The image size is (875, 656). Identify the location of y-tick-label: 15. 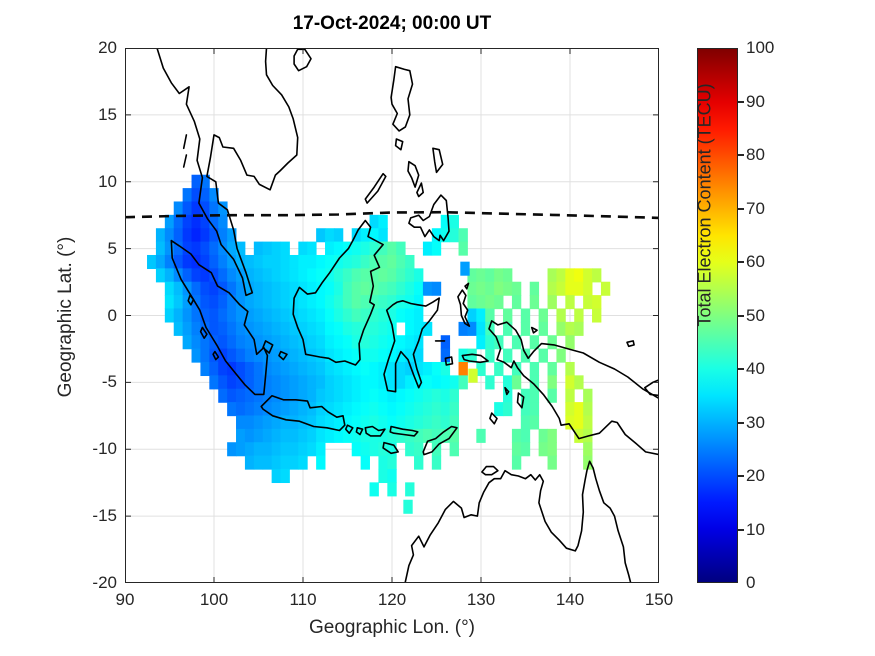
(107, 114).